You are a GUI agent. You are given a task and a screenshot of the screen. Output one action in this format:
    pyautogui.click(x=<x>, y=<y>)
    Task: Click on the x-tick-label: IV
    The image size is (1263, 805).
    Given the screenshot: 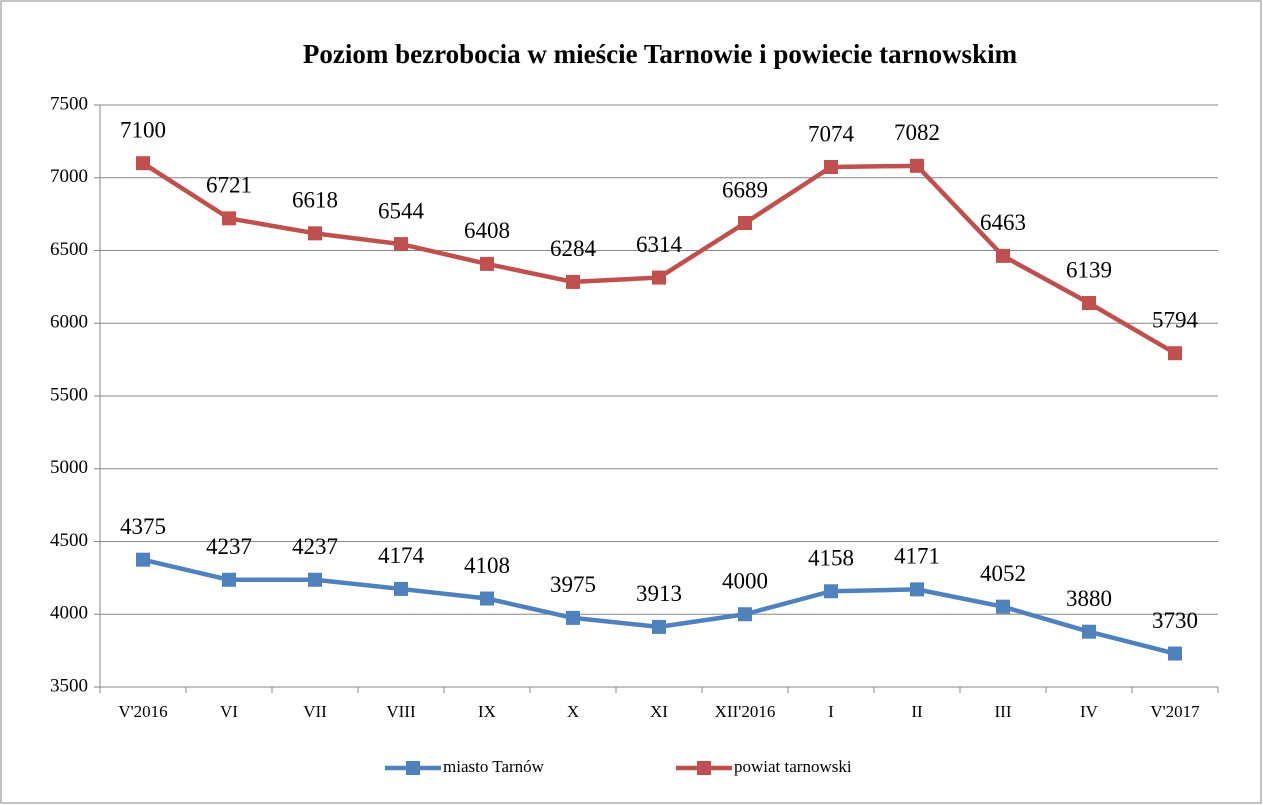 What is the action you would take?
    pyautogui.click(x=1089, y=711)
    